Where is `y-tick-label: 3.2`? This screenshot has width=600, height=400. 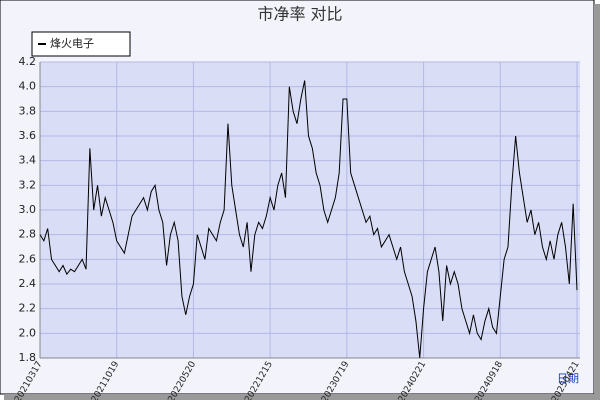 y-tick-label: 3.2 is located at coordinates (28, 184).